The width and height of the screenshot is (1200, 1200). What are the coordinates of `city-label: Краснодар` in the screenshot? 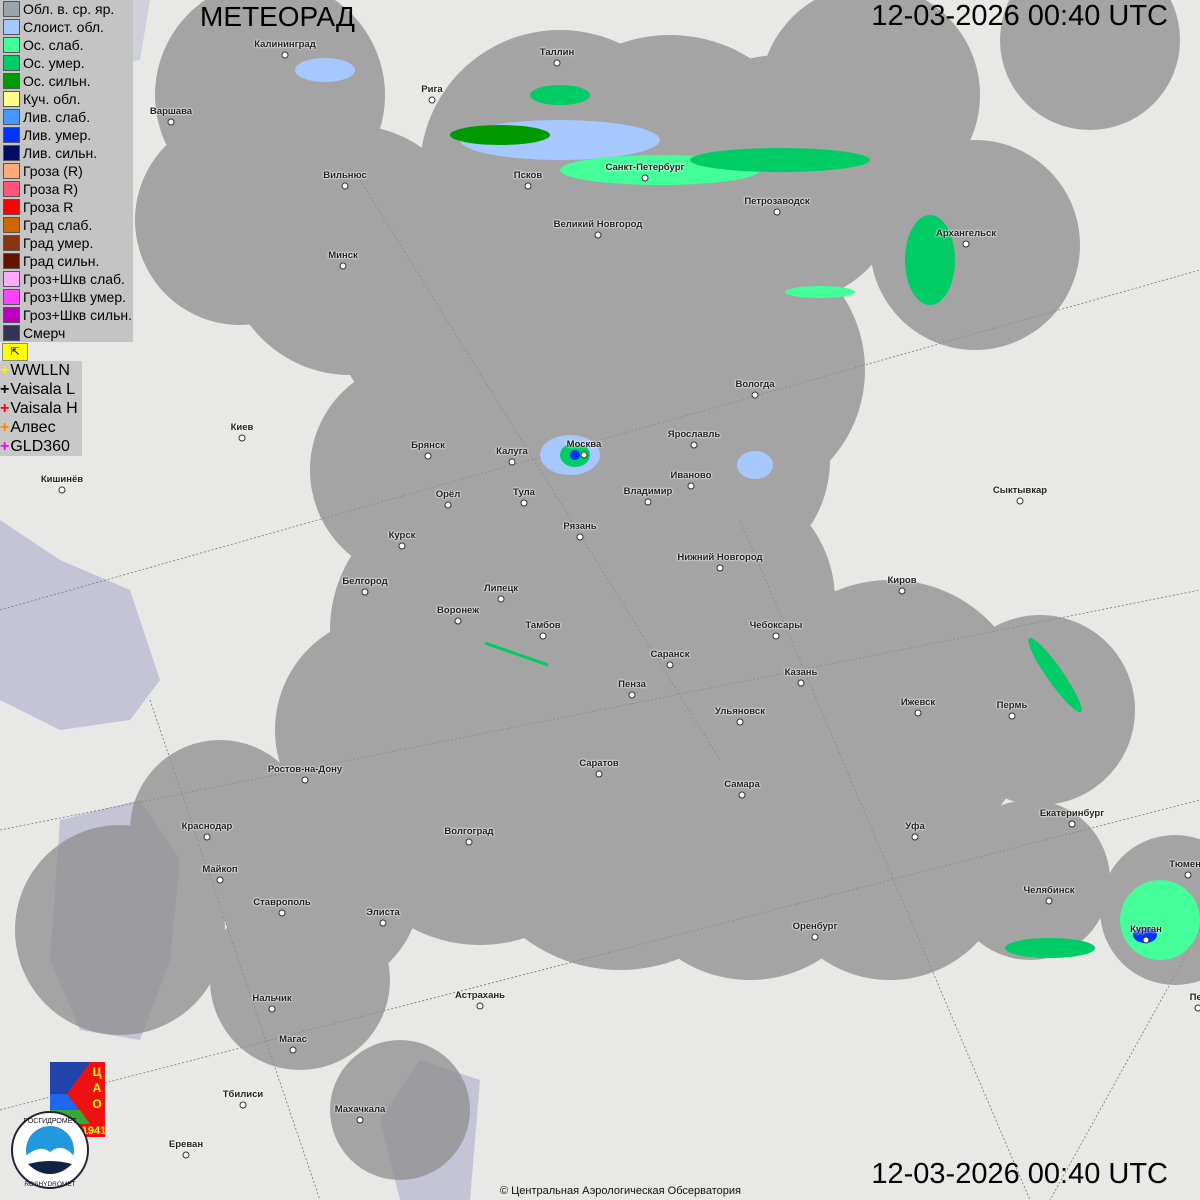 It's located at (207, 826).